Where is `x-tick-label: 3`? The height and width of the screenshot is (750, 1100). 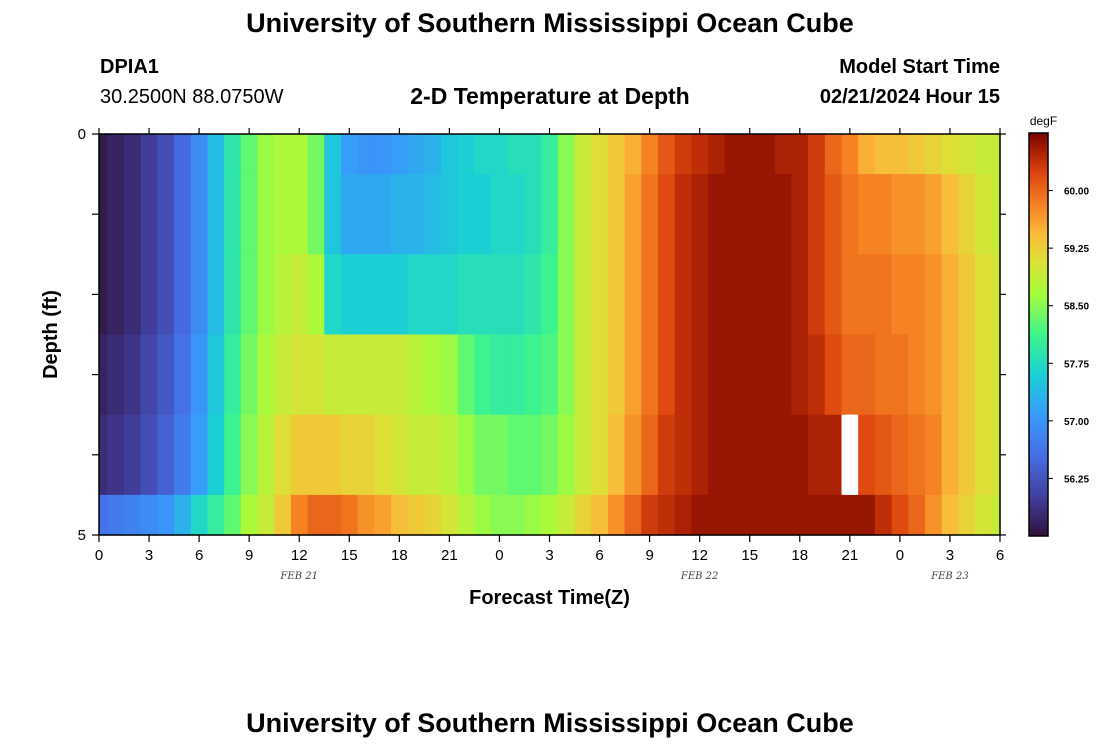
x-tick-label: 3 is located at coordinates (149, 555).